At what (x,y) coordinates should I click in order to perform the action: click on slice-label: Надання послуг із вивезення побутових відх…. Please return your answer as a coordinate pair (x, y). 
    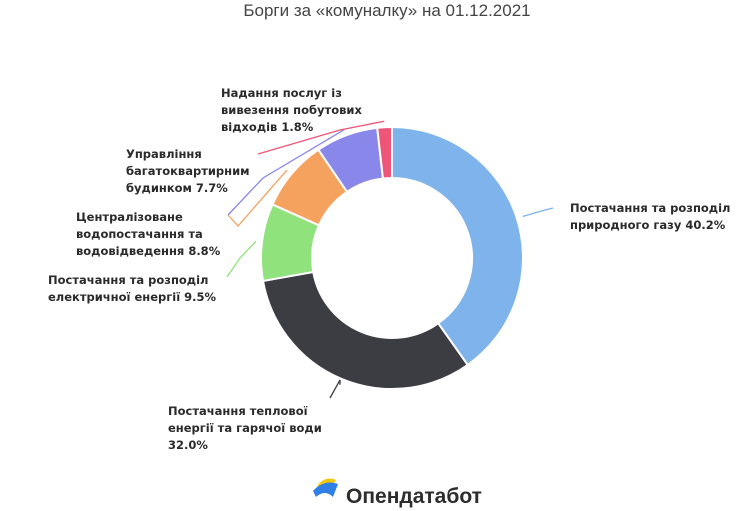
    Looking at the image, I should click on (291, 110).